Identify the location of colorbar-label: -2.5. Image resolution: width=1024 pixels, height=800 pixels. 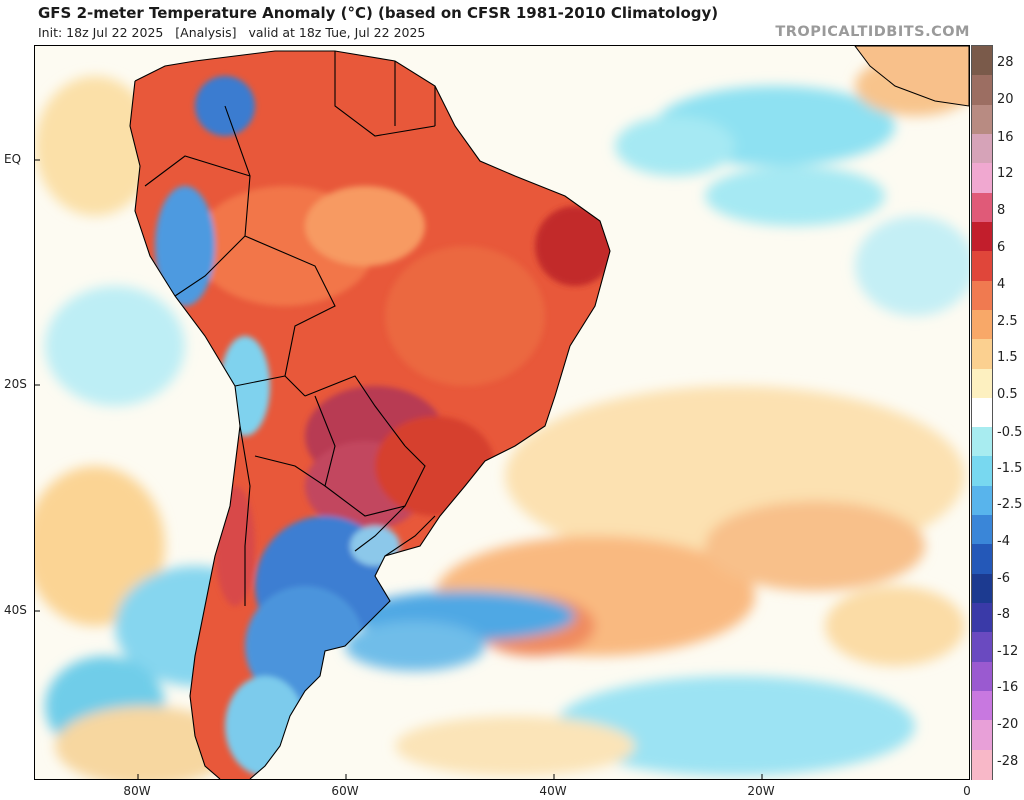
(1010, 504).